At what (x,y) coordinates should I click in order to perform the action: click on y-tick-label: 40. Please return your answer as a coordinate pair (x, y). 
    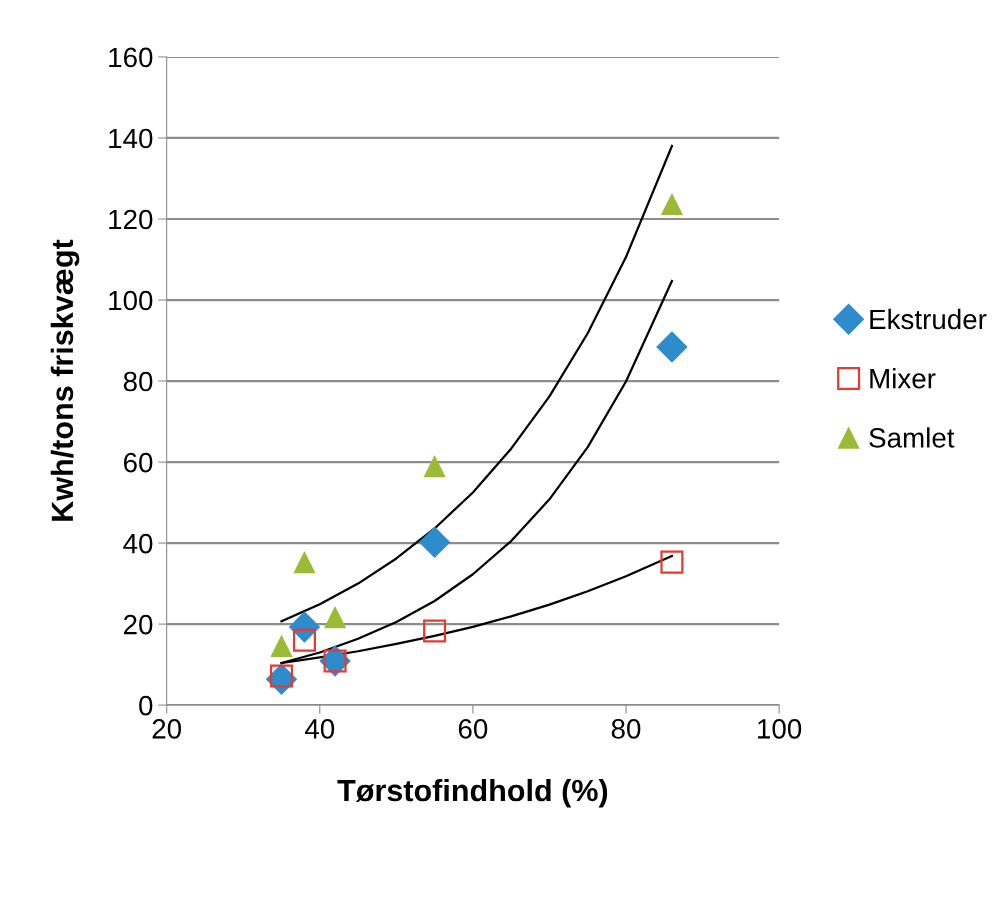
    Looking at the image, I should click on (138, 543).